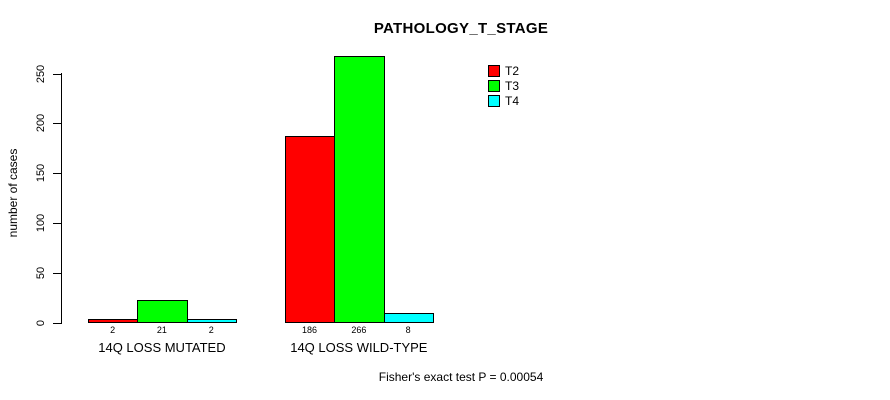 The image size is (890, 400). Describe the element at coordinates (359, 347) in the screenshot. I see `category-label: 14Q LOSS WILD-TYPE` at that location.